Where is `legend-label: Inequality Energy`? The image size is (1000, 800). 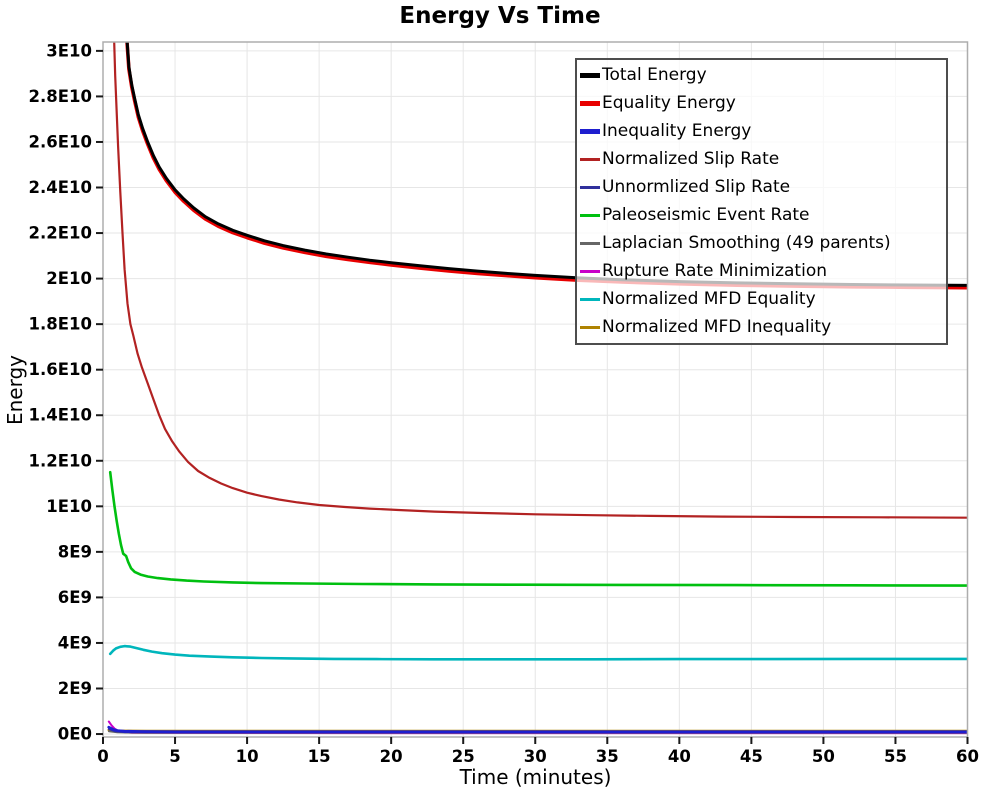 legend-label: Inequality Energy is located at coordinates (677, 131).